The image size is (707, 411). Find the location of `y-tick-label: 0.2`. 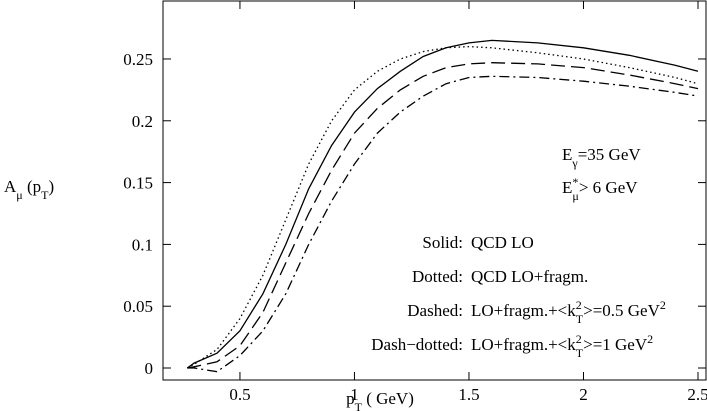

y-tick-label: 0.2 is located at coordinates (142, 121).